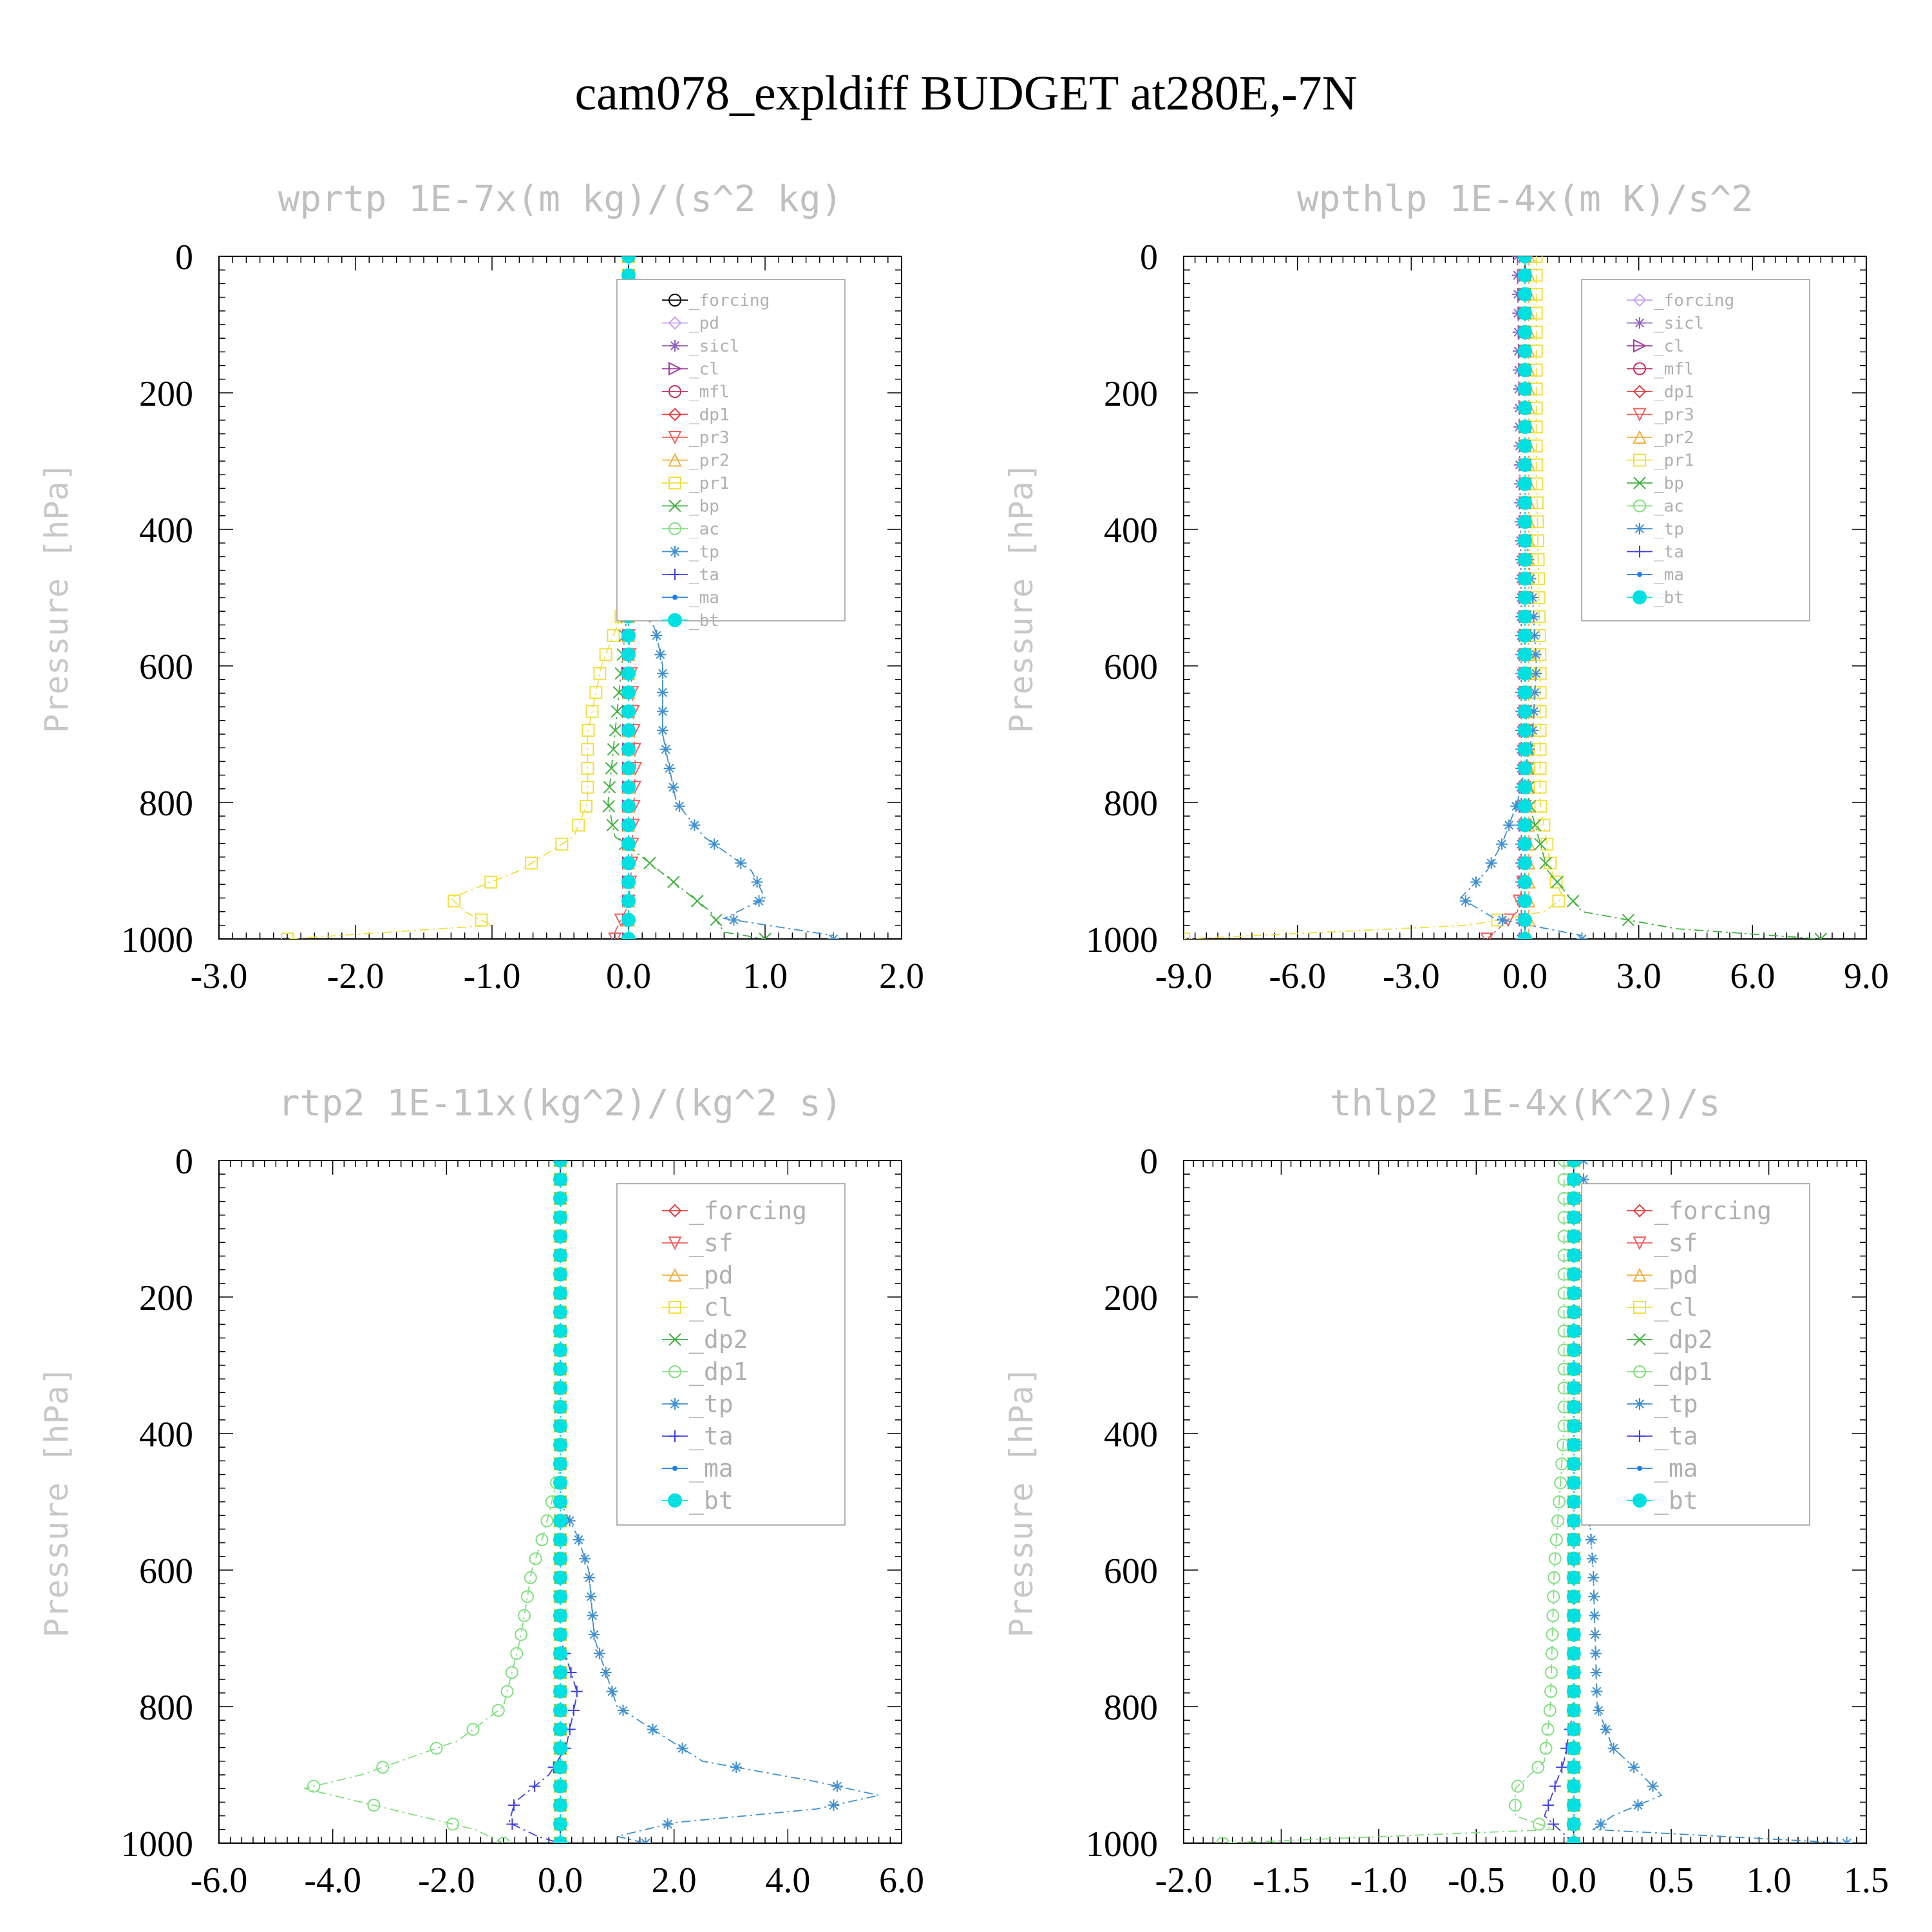  I want to click on legend-label: _pr1, so click(710, 483).